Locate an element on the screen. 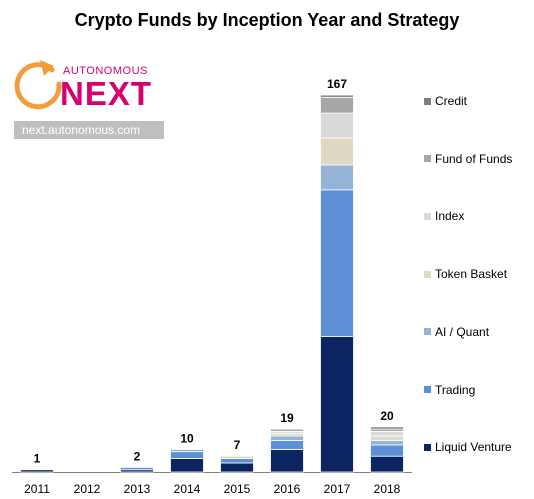 This screenshot has width=534, height=499. x-tick-label-2017: 2017 is located at coordinates (337, 489).